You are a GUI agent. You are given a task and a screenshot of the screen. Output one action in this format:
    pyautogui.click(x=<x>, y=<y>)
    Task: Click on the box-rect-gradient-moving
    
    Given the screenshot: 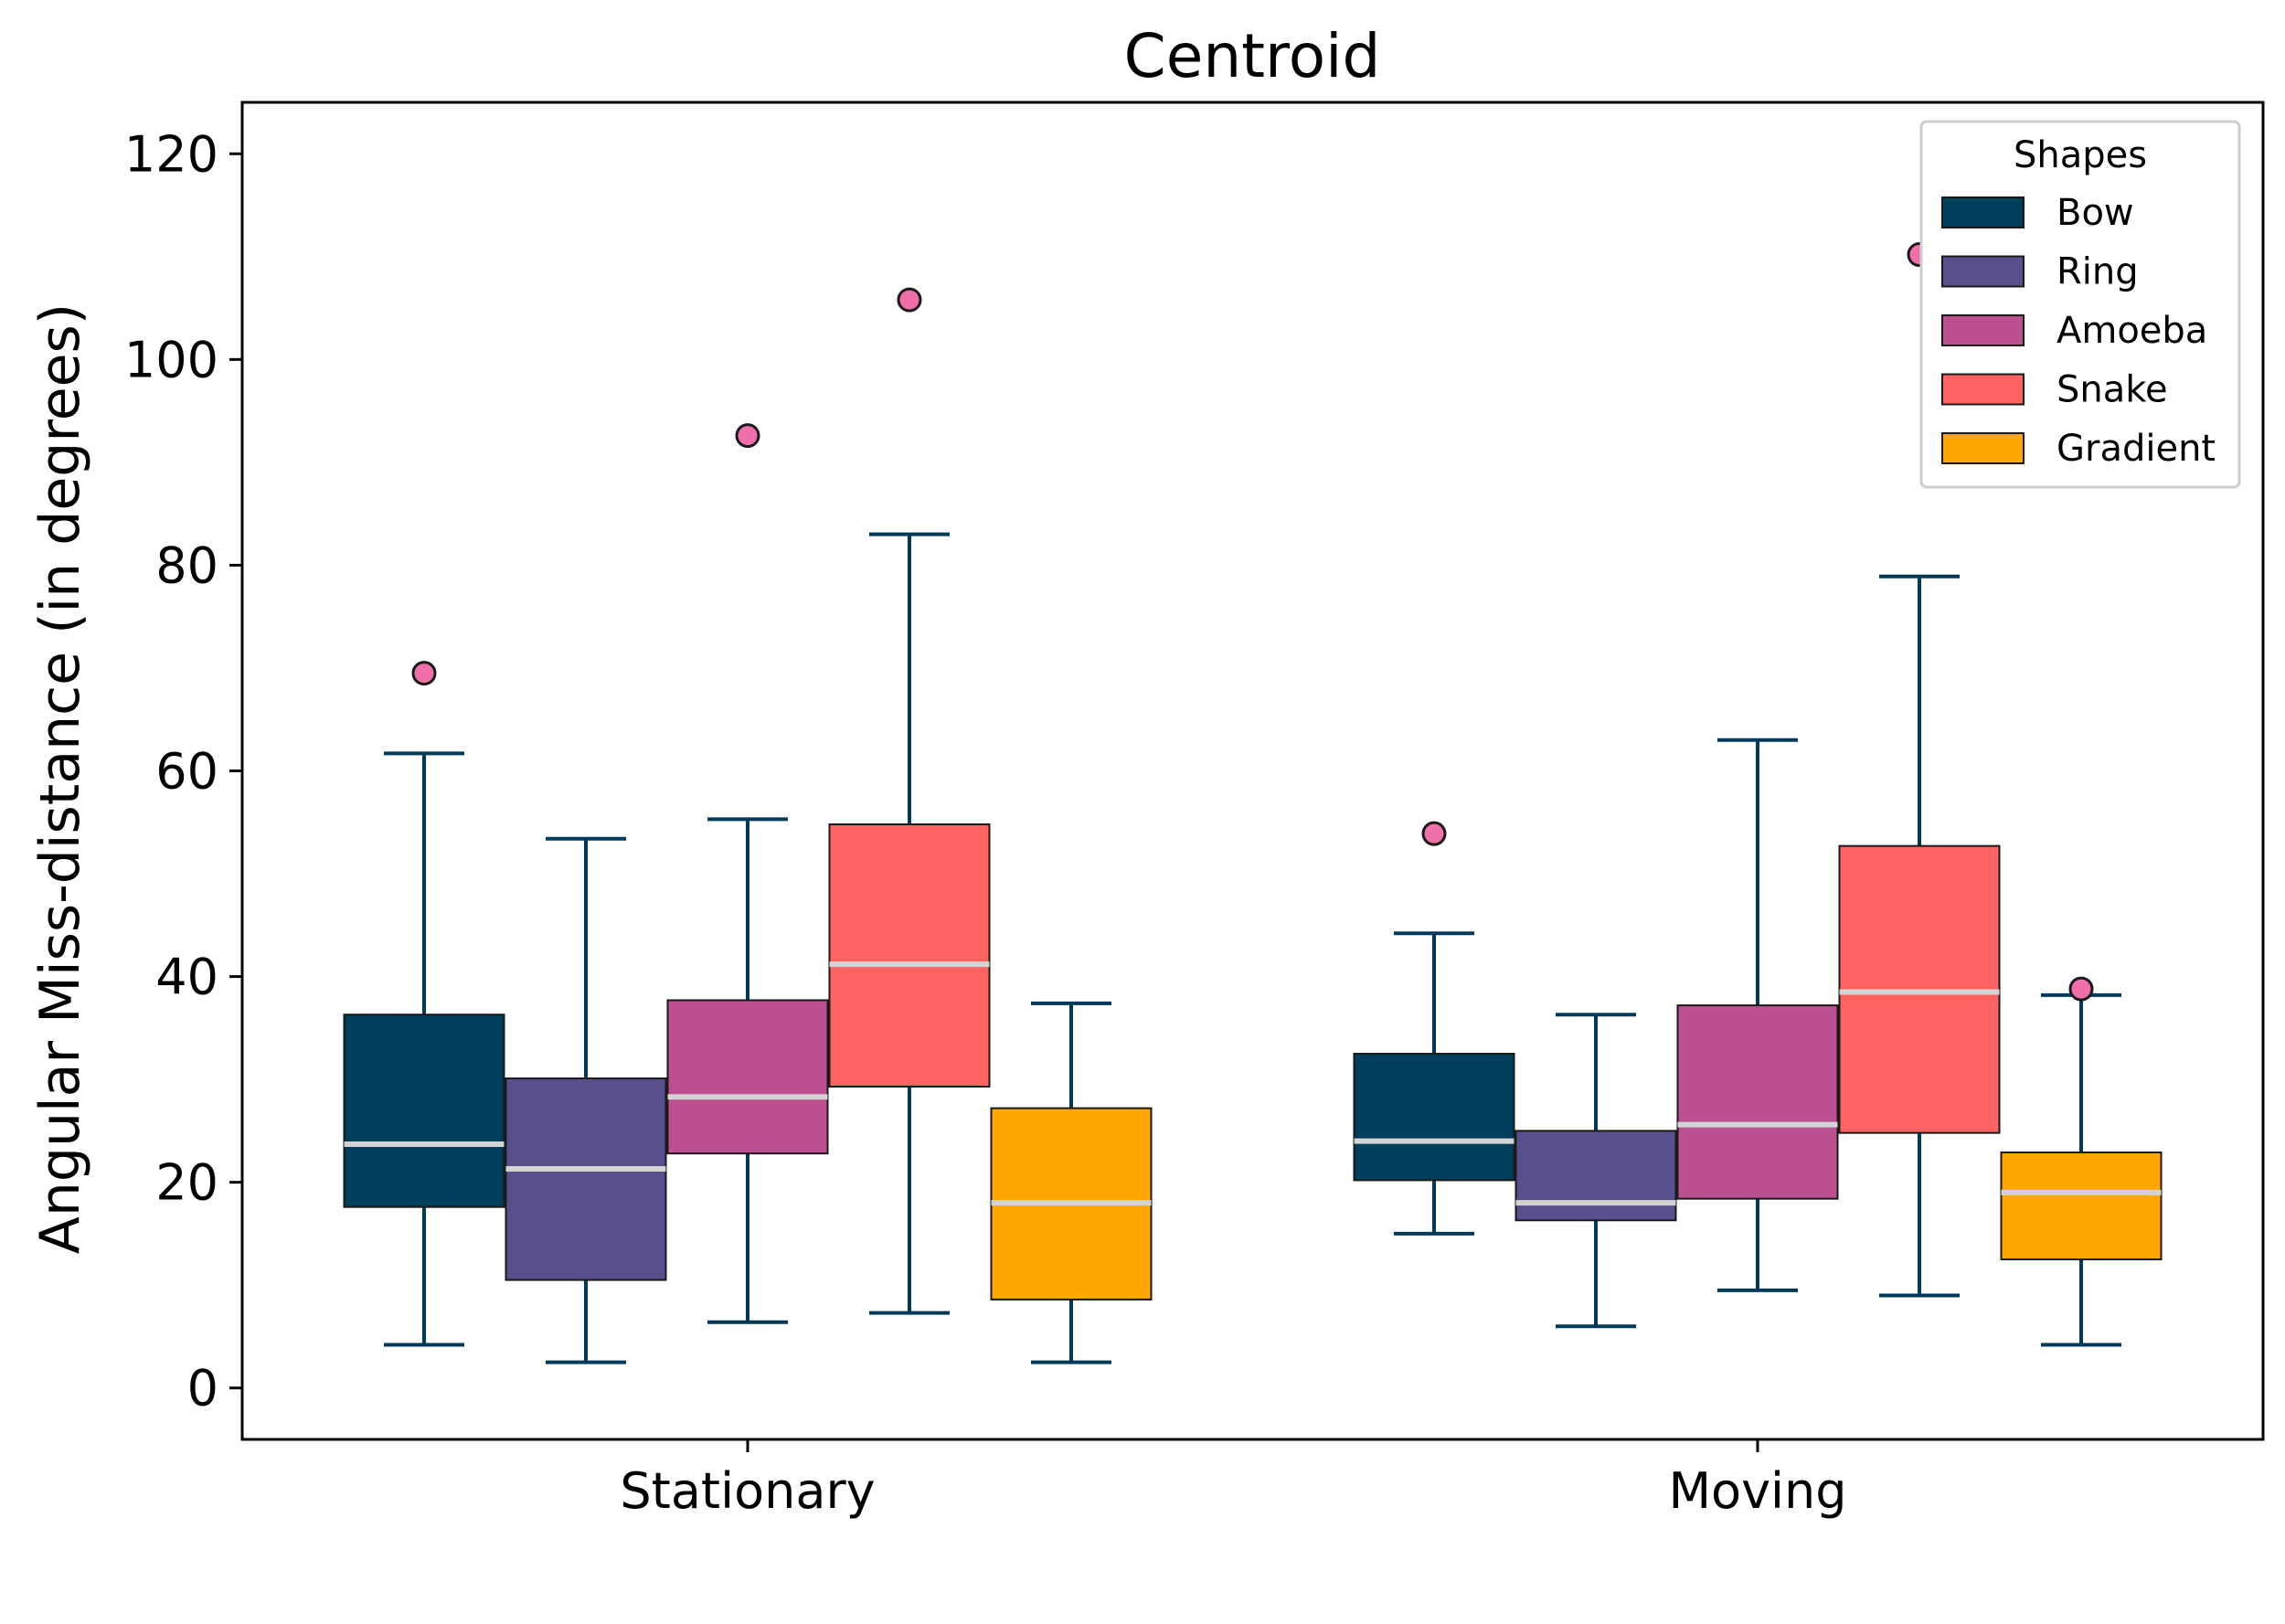 What is the action you would take?
    pyautogui.click(x=2081, y=1207)
    